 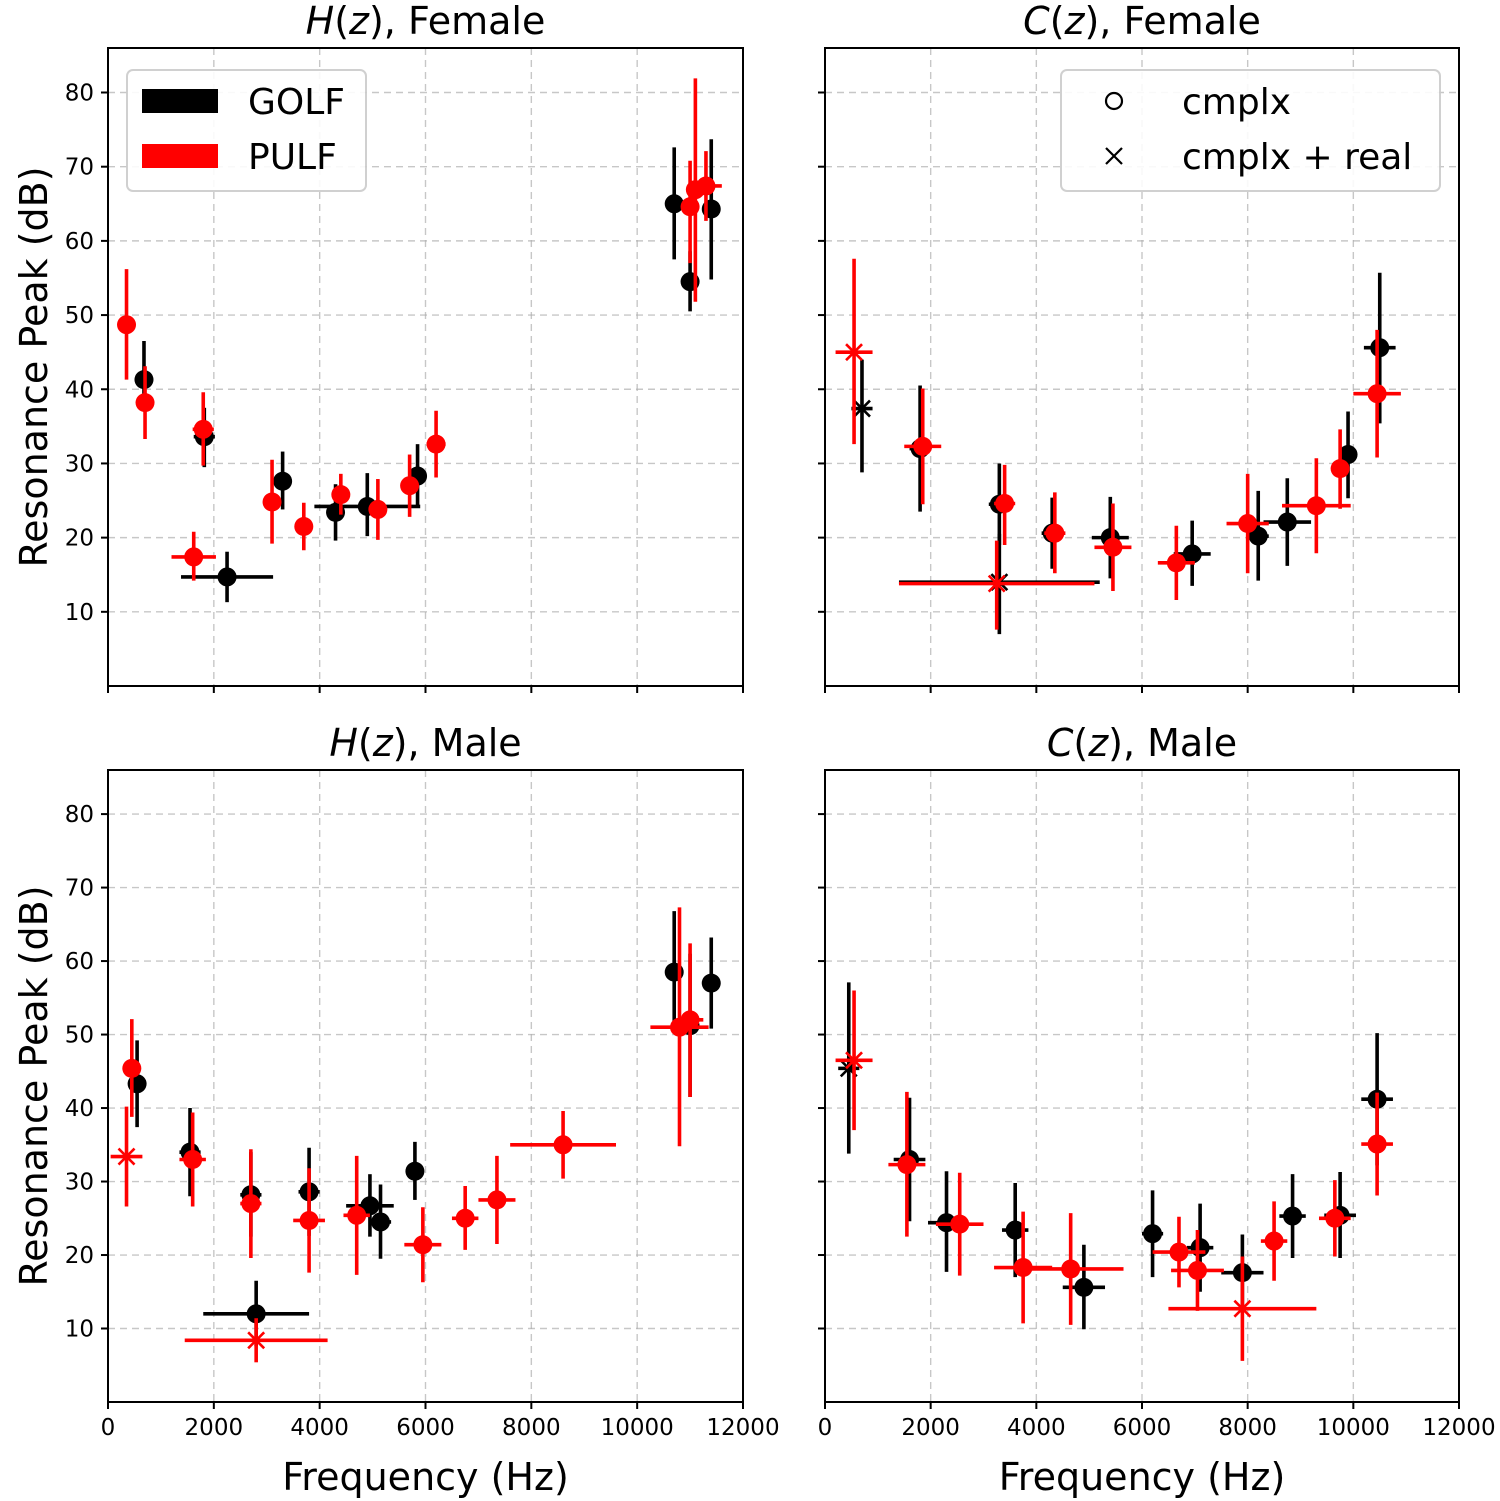 What do you see at coordinates (425, 743) in the screenshot?
I see `panel-title: H(z), Male` at bounding box center [425, 743].